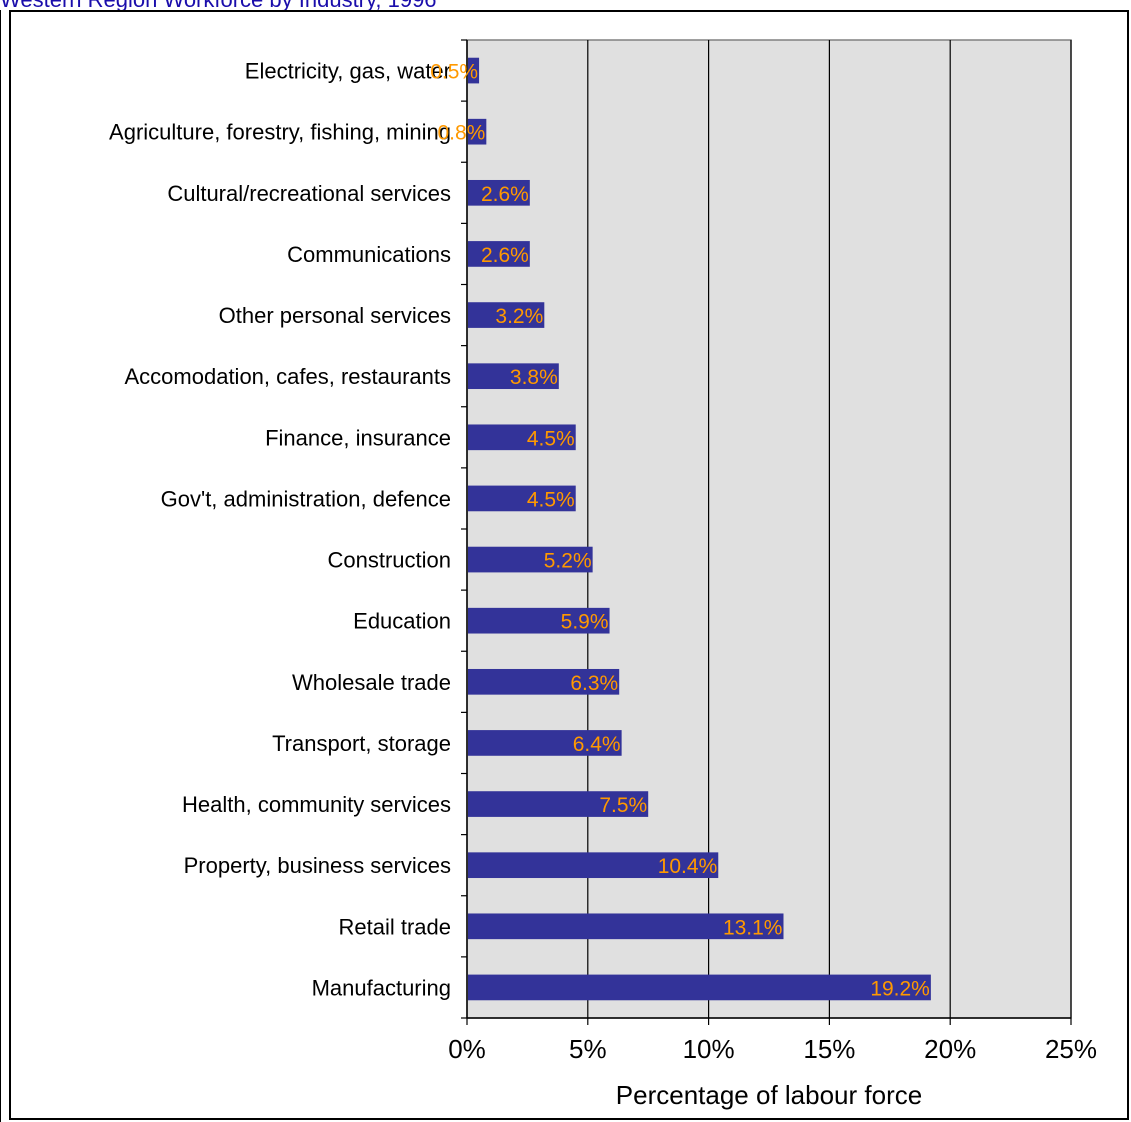  I want to click on category-label: Other personal services, so click(335, 315).